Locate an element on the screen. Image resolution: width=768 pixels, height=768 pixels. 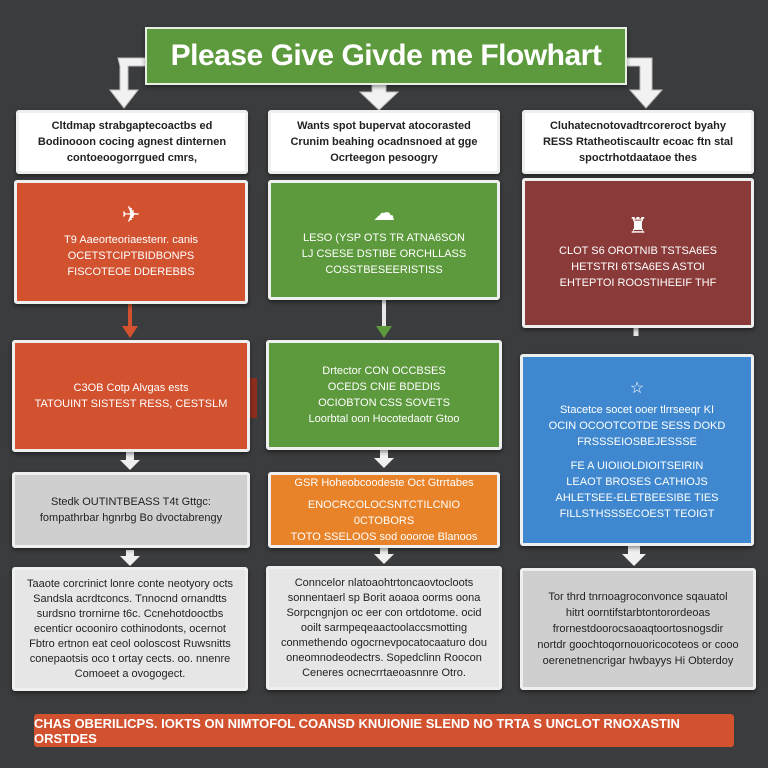
col3-step2-line: FRSSSEIOSBEJESSSE is located at coordinates (637, 442).